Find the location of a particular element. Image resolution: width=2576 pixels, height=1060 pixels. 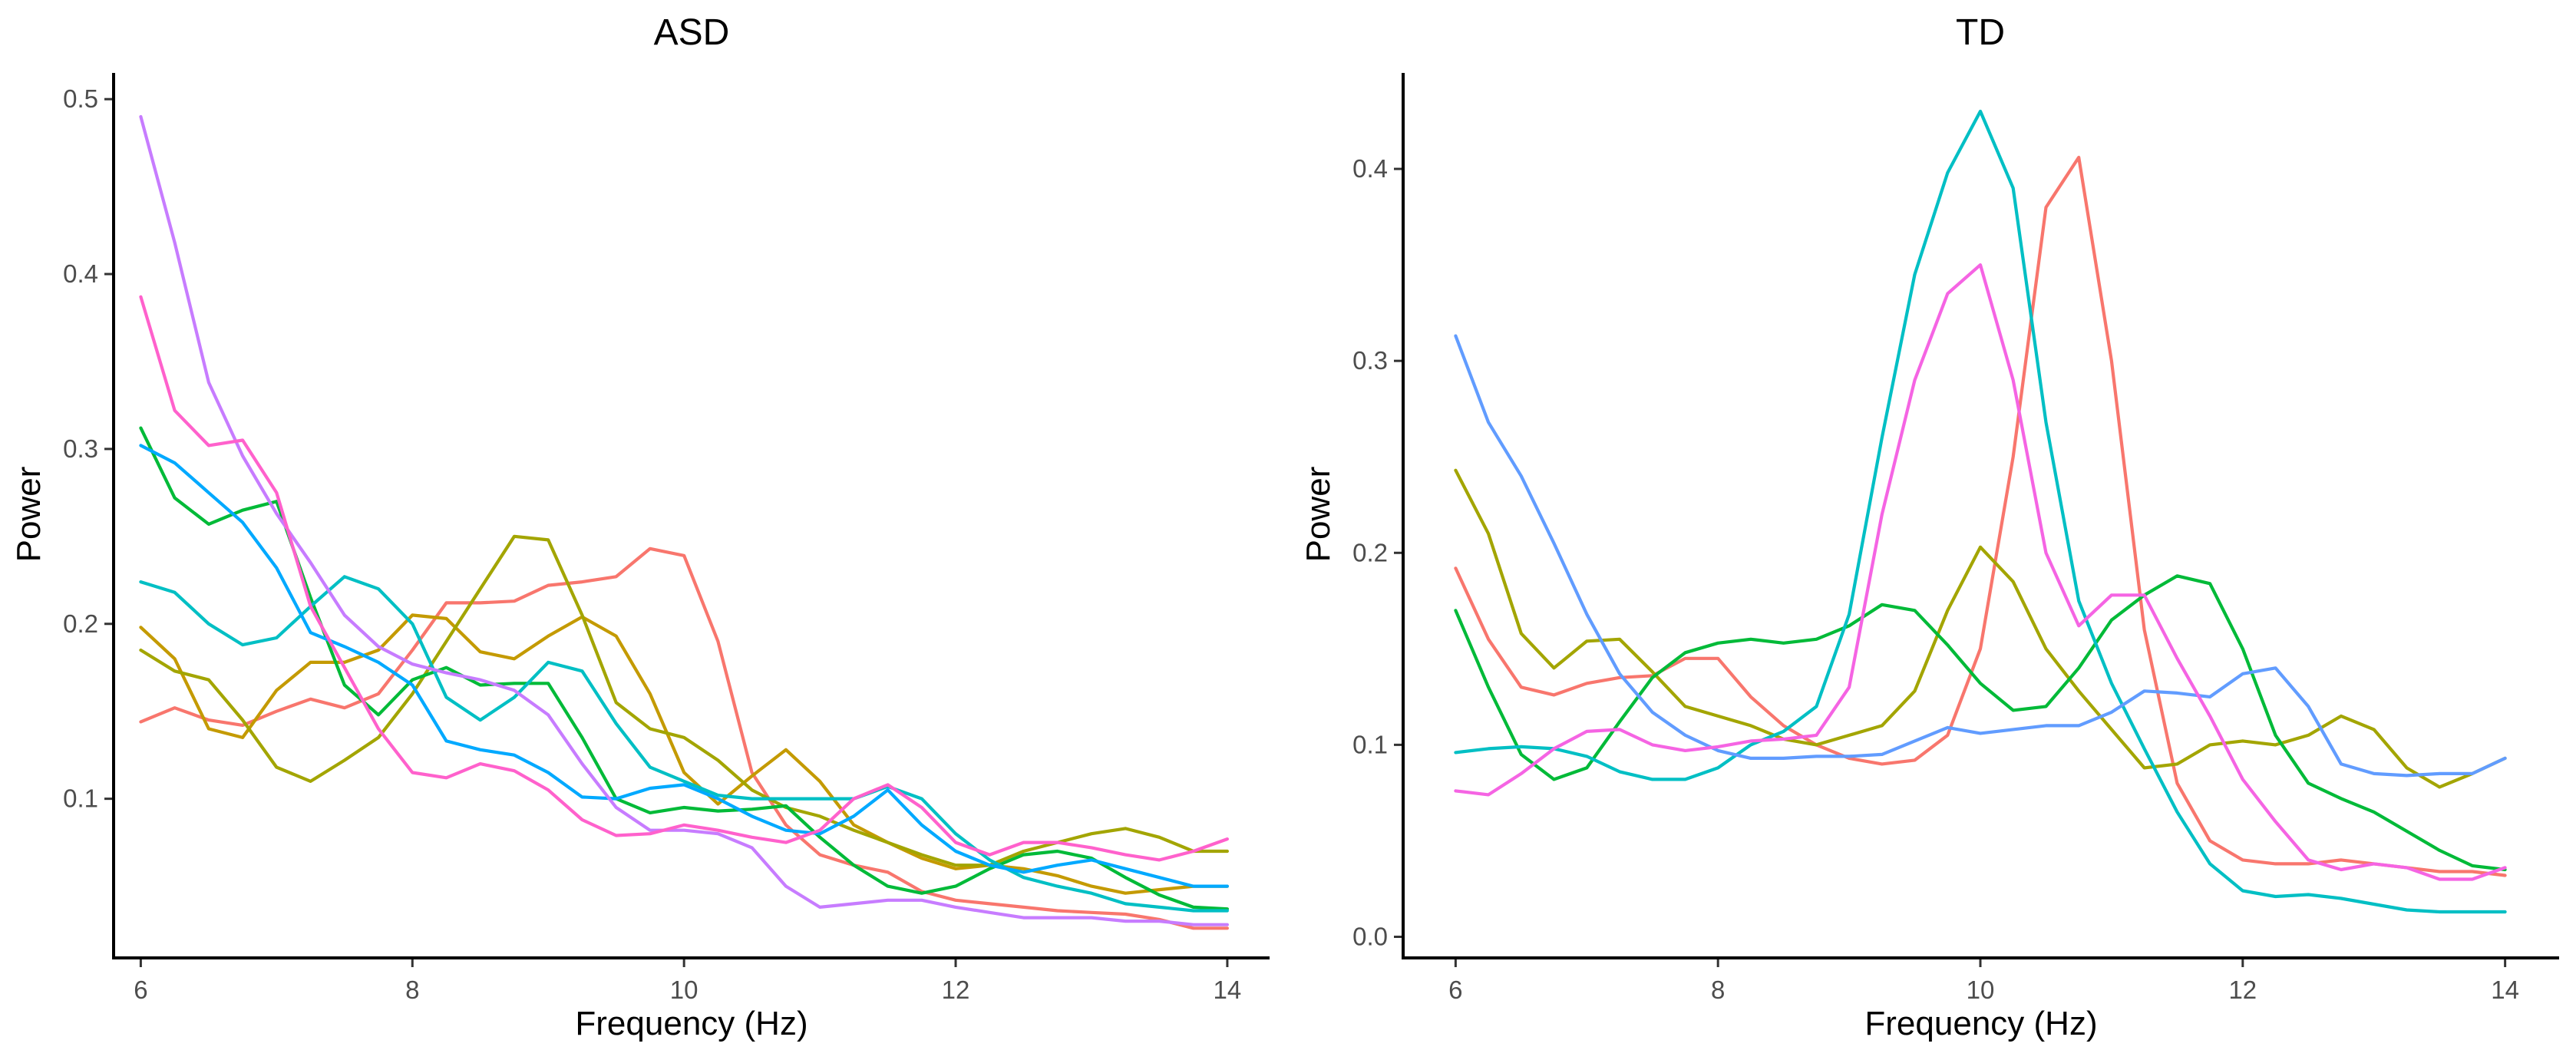

asd-y-tick-label: 0.2 is located at coordinates (80, 623).